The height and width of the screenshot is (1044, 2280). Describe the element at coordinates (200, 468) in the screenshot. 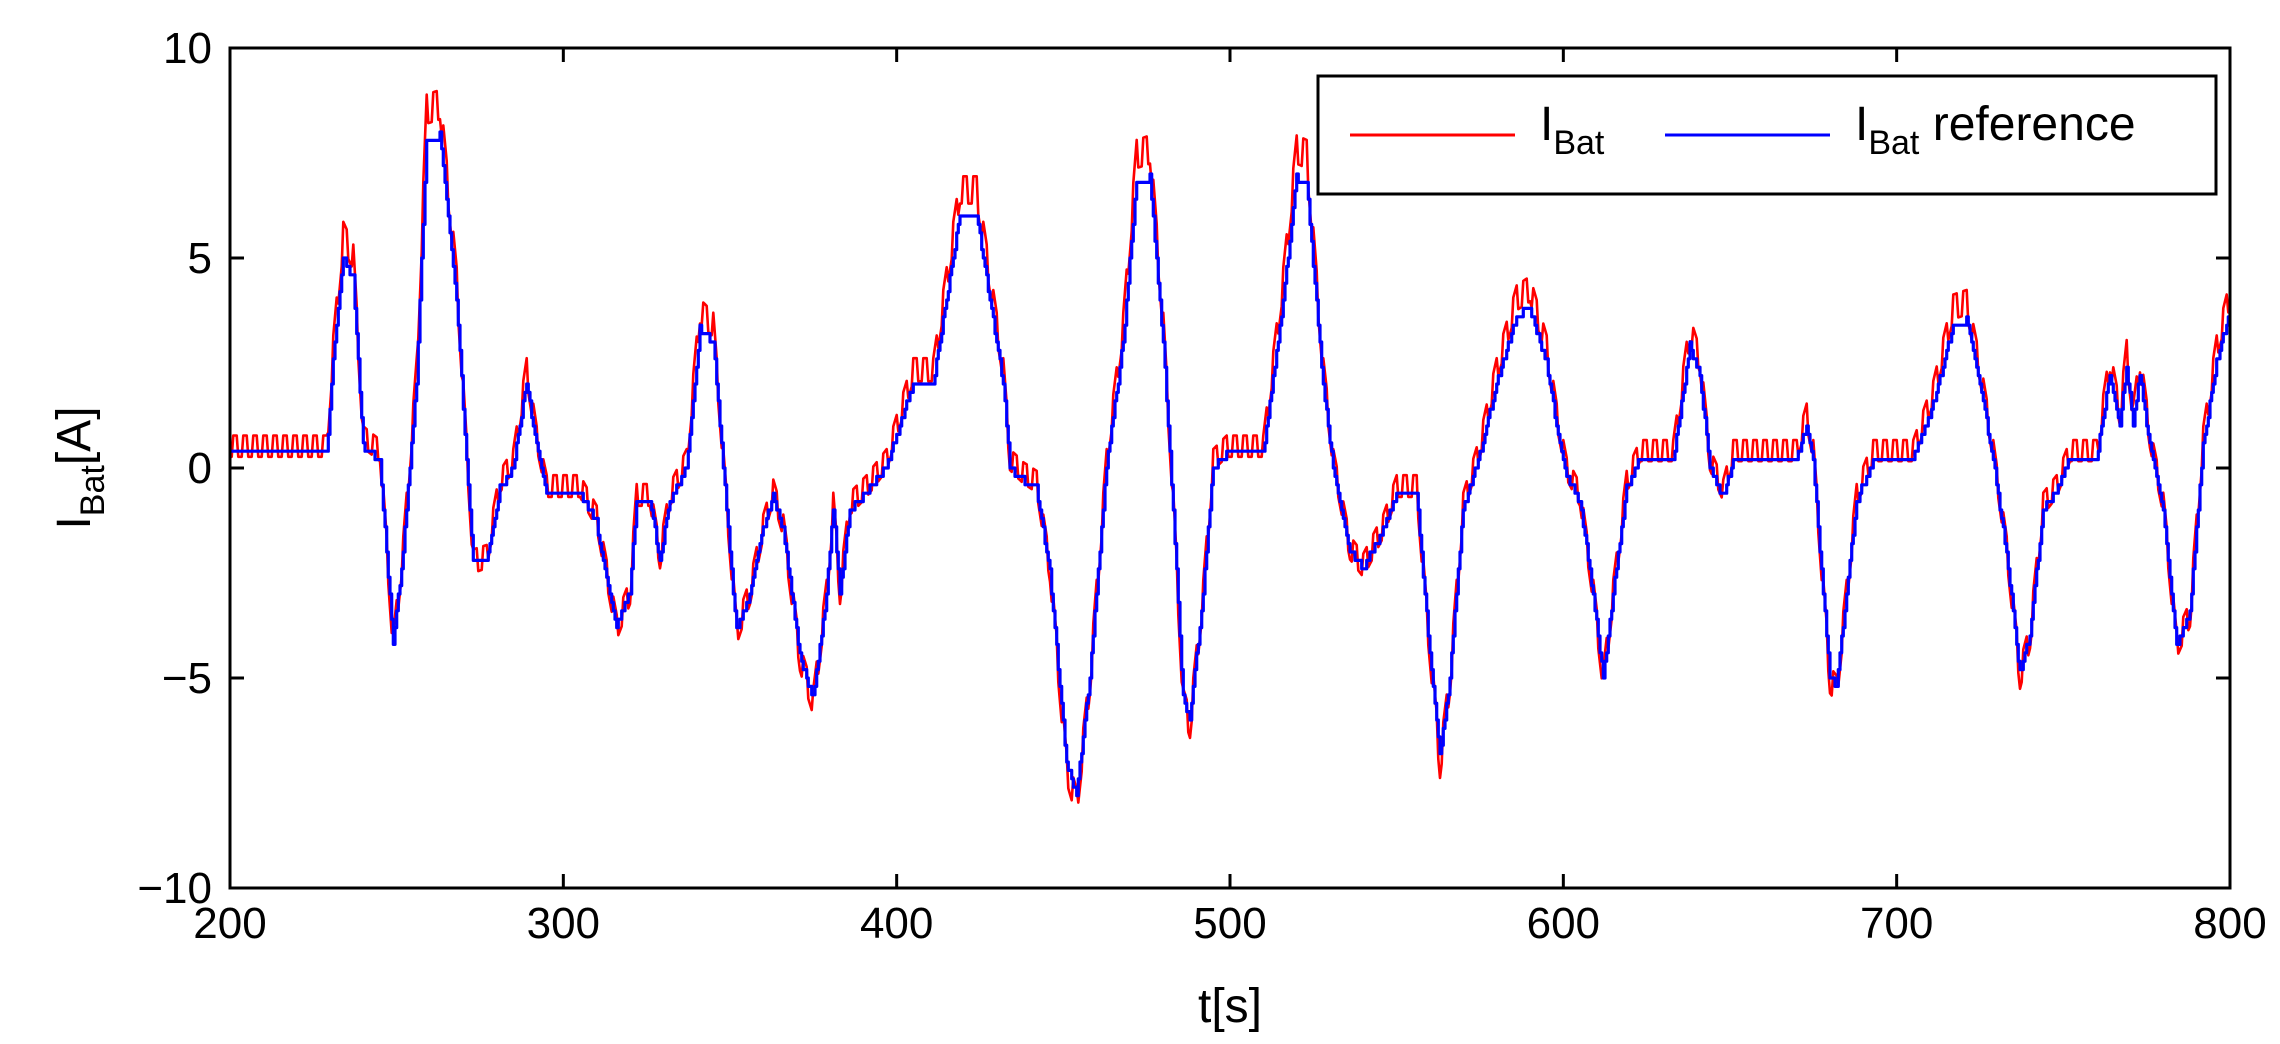

I see `y-tick-label: 0` at that location.